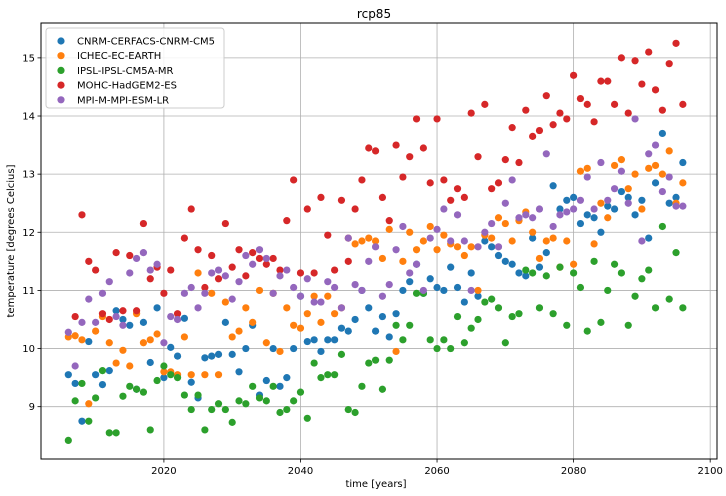 Image resolution: width=726 pixels, height=496 pixels. I want to click on x-tick-label: 2060, so click(436, 471).